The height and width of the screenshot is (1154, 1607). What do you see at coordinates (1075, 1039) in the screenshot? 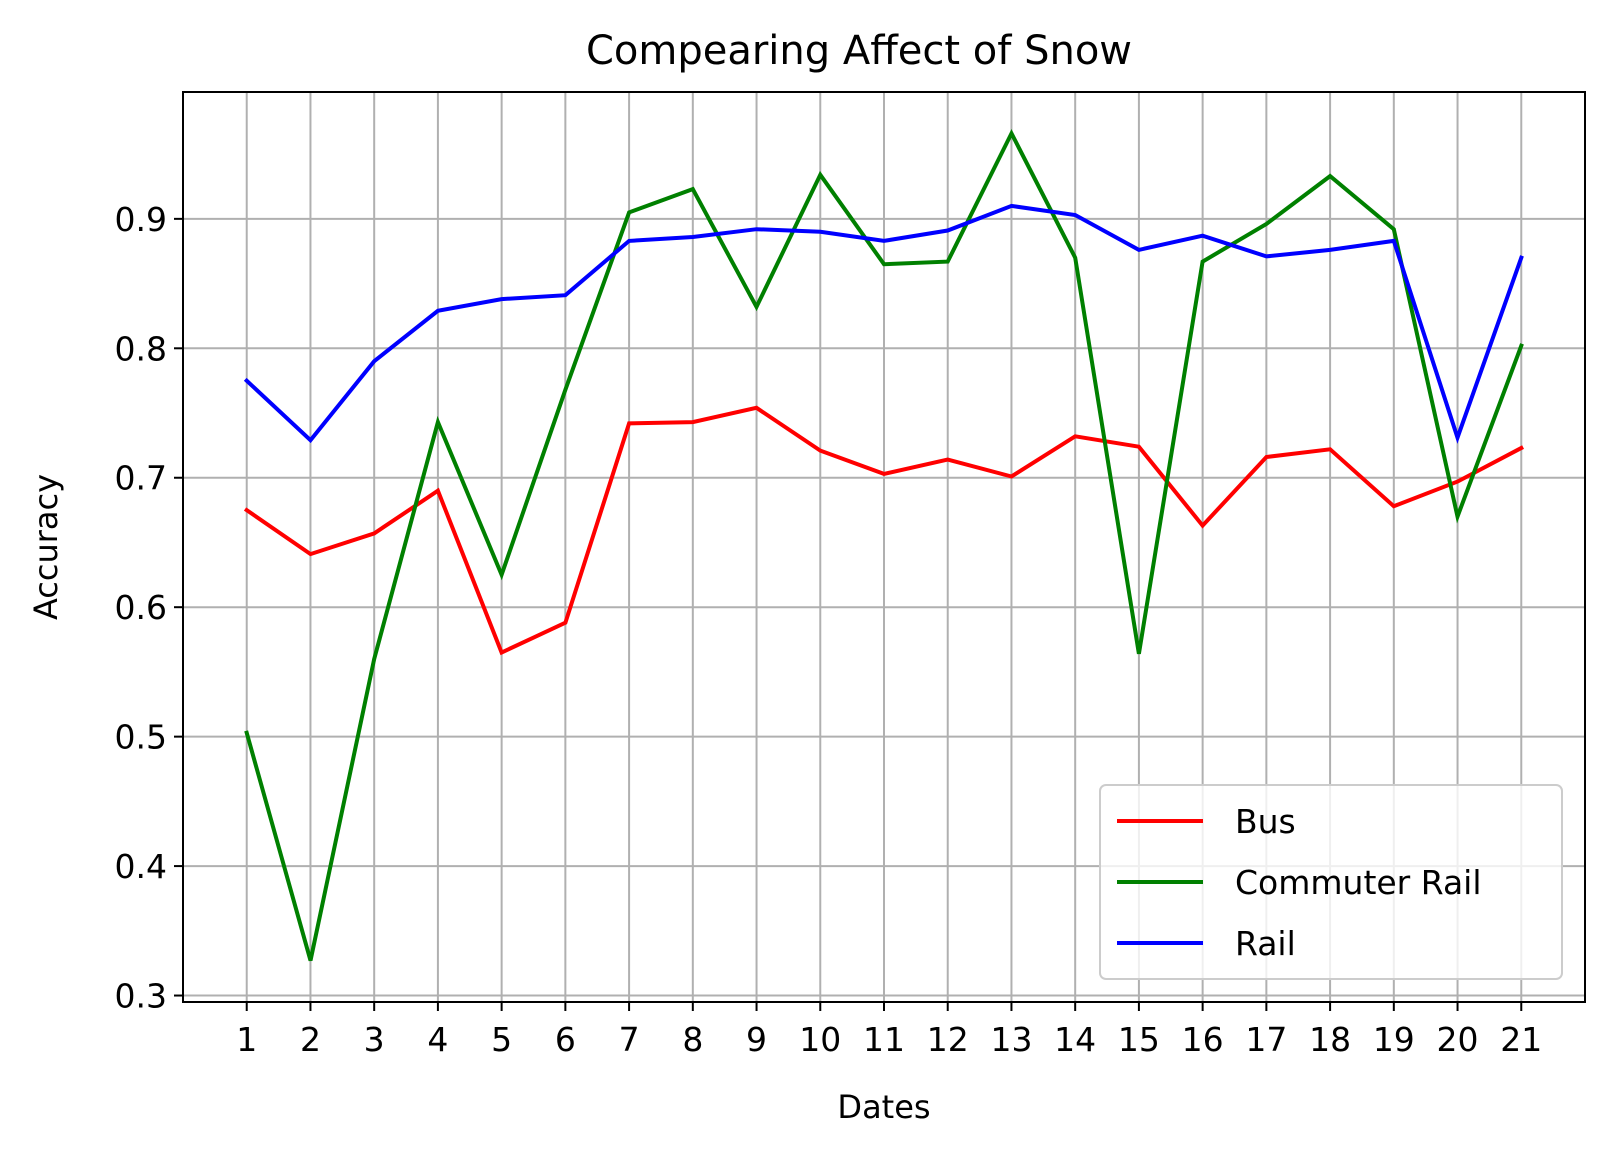
I see `x-tick-label: 14` at bounding box center [1075, 1039].